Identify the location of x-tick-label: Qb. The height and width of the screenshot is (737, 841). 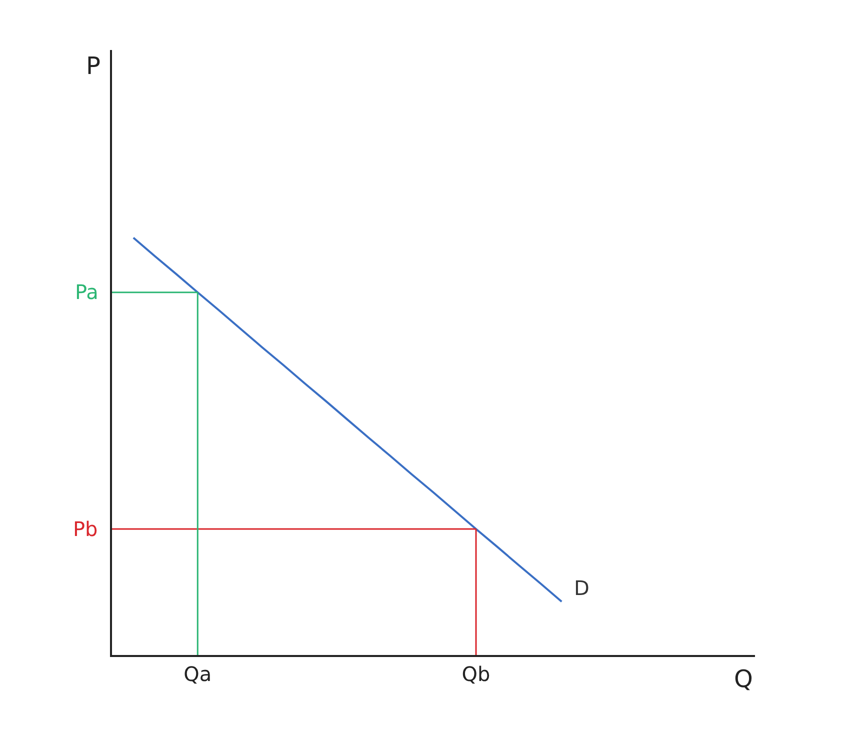
(476, 674).